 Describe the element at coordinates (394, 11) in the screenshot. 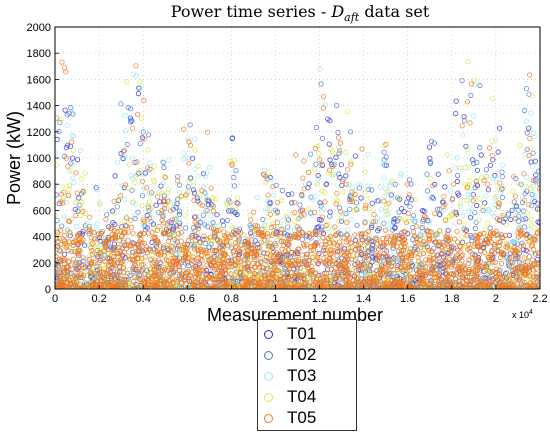

I see `chart-title-suffix: data set` at that location.